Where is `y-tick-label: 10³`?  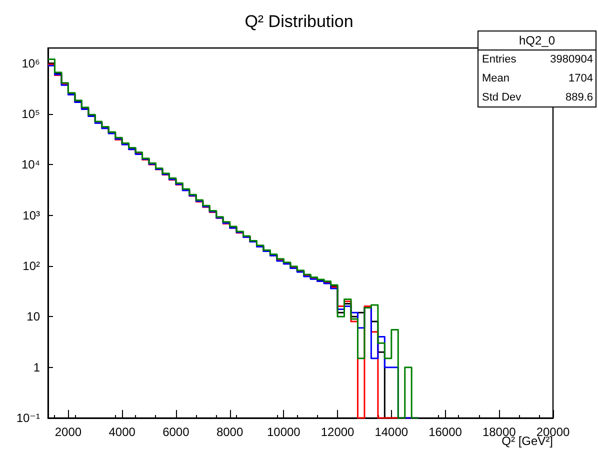
y-tick-label: 10³ is located at coordinates (31, 215).